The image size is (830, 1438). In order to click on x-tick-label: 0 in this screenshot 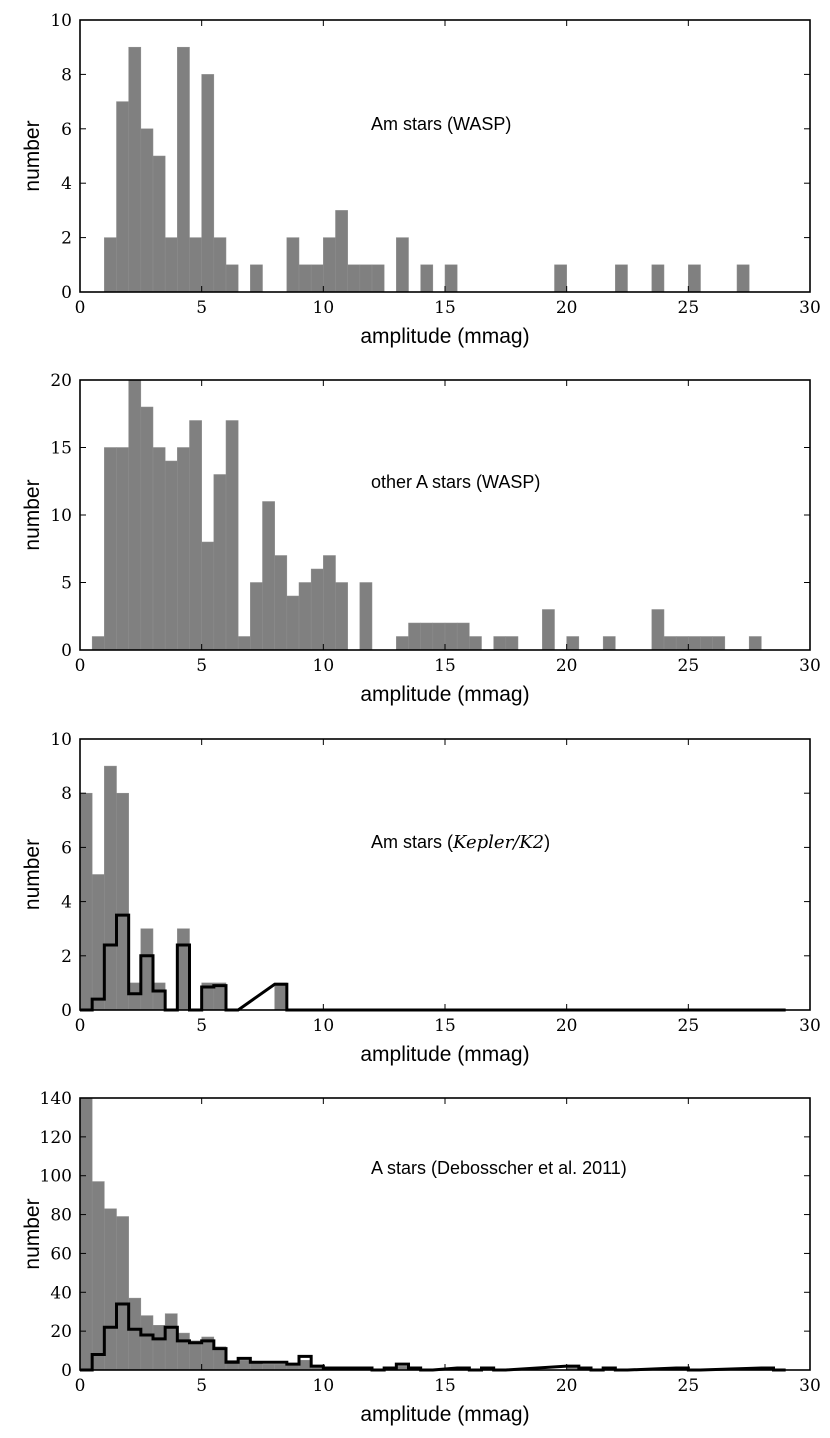, I will do `click(80, 308)`.